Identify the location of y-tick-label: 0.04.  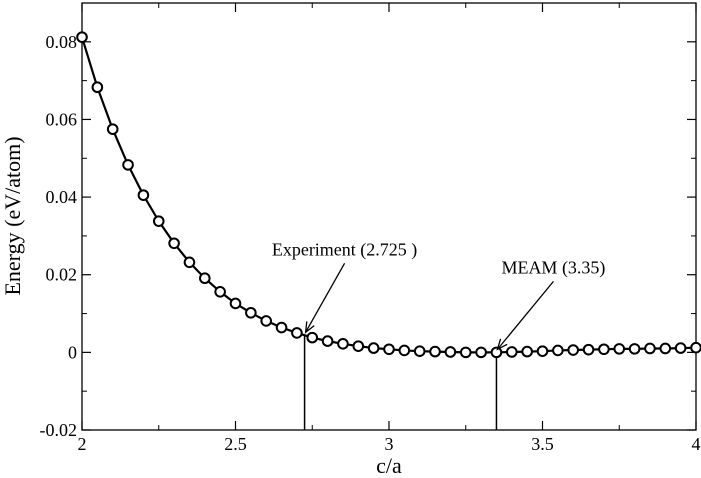
(62, 197).